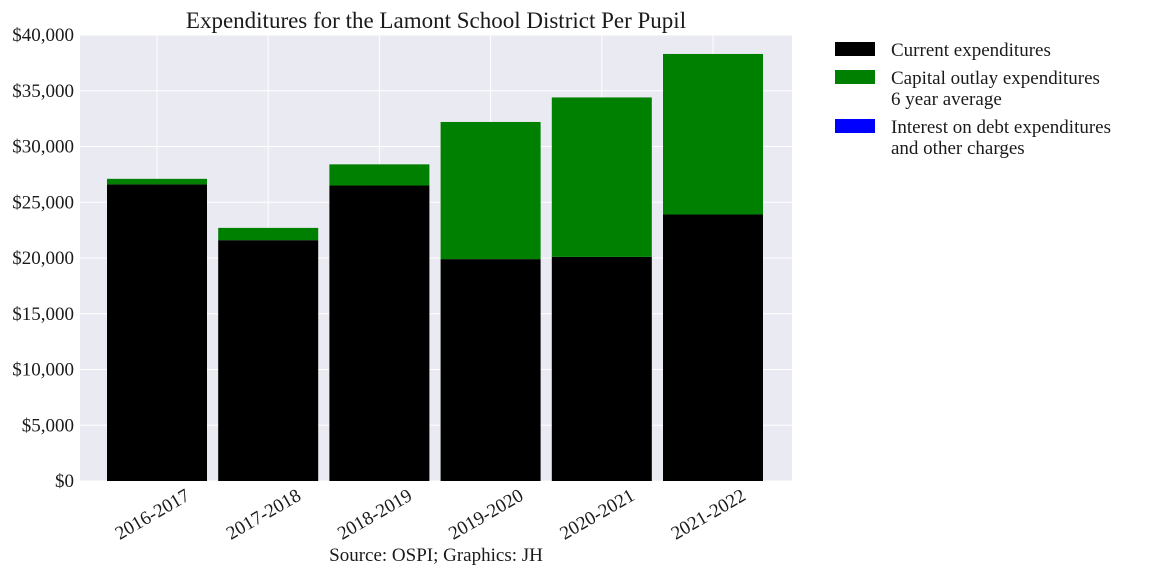 This screenshot has width=1152, height=576. Describe the element at coordinates (43, 202) in the screenshot. I see `y-tick-label: $25,000` at that location.